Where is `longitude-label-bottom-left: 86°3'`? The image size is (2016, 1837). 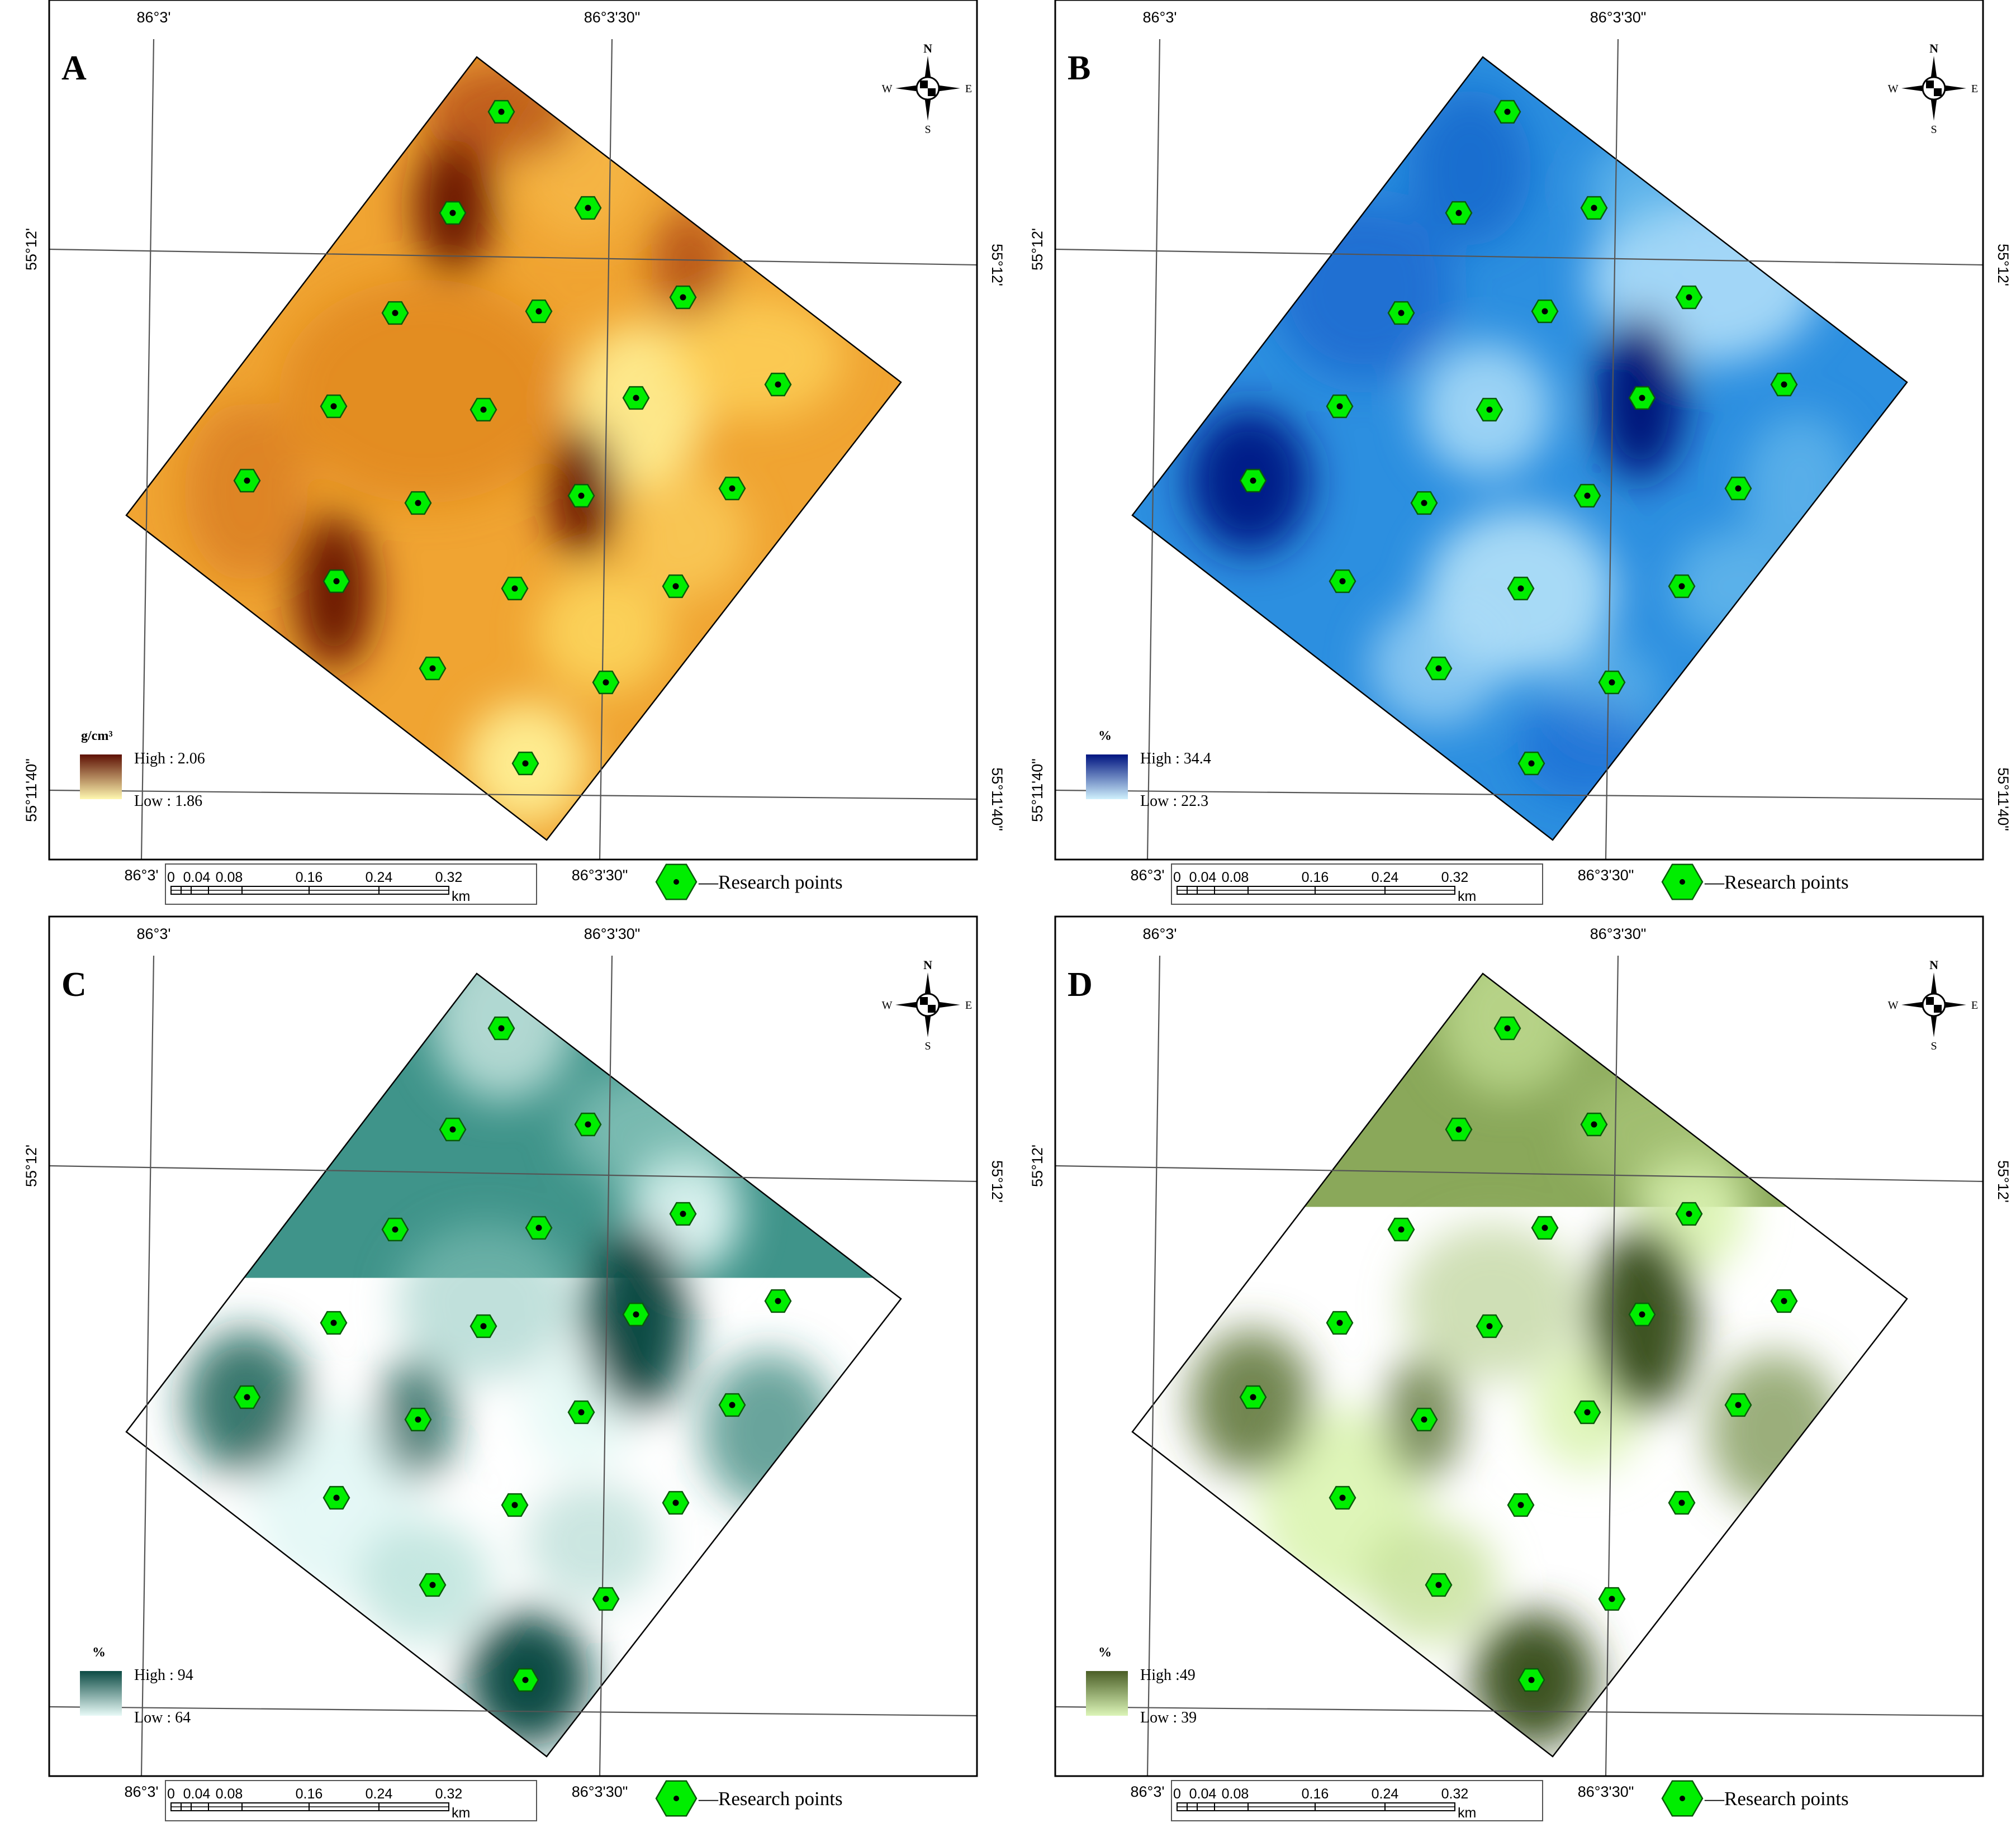 longitude-label-bottom-left: 86°3' is located at coordinates (1147, 1792).